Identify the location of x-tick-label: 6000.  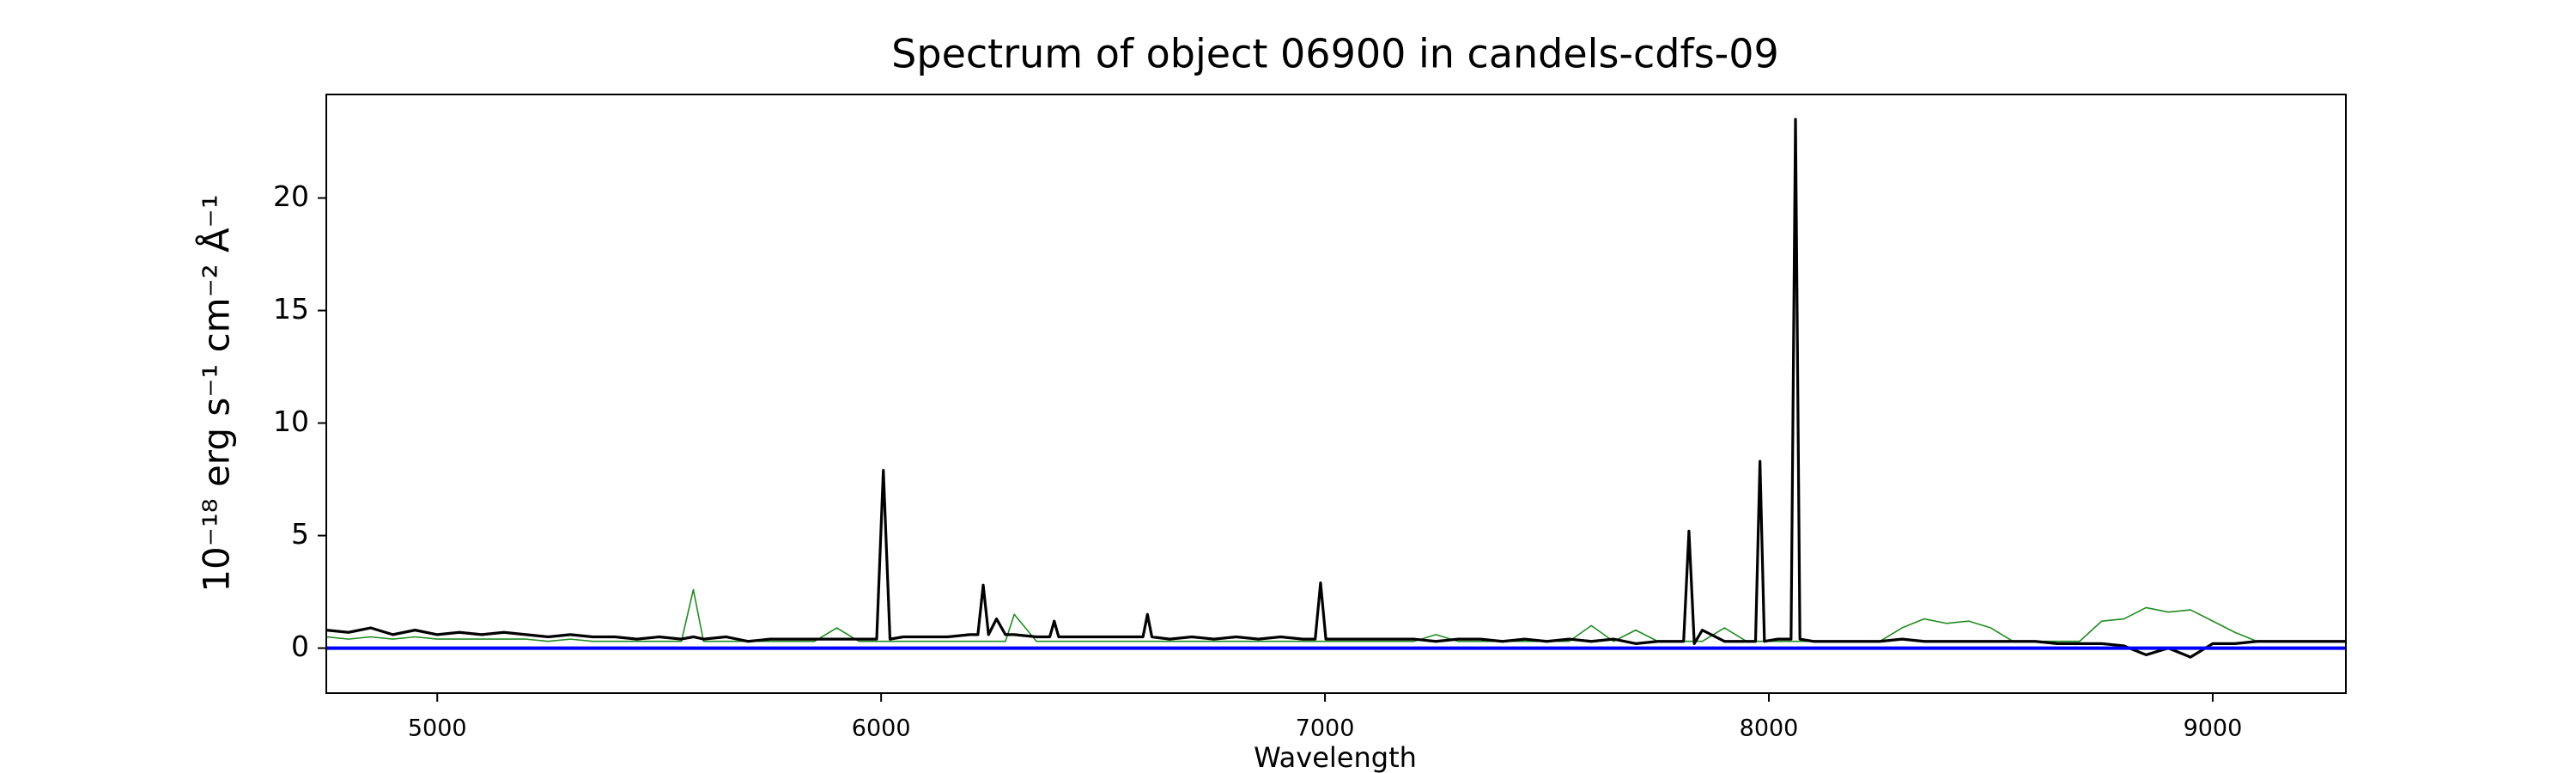
(881, 728).